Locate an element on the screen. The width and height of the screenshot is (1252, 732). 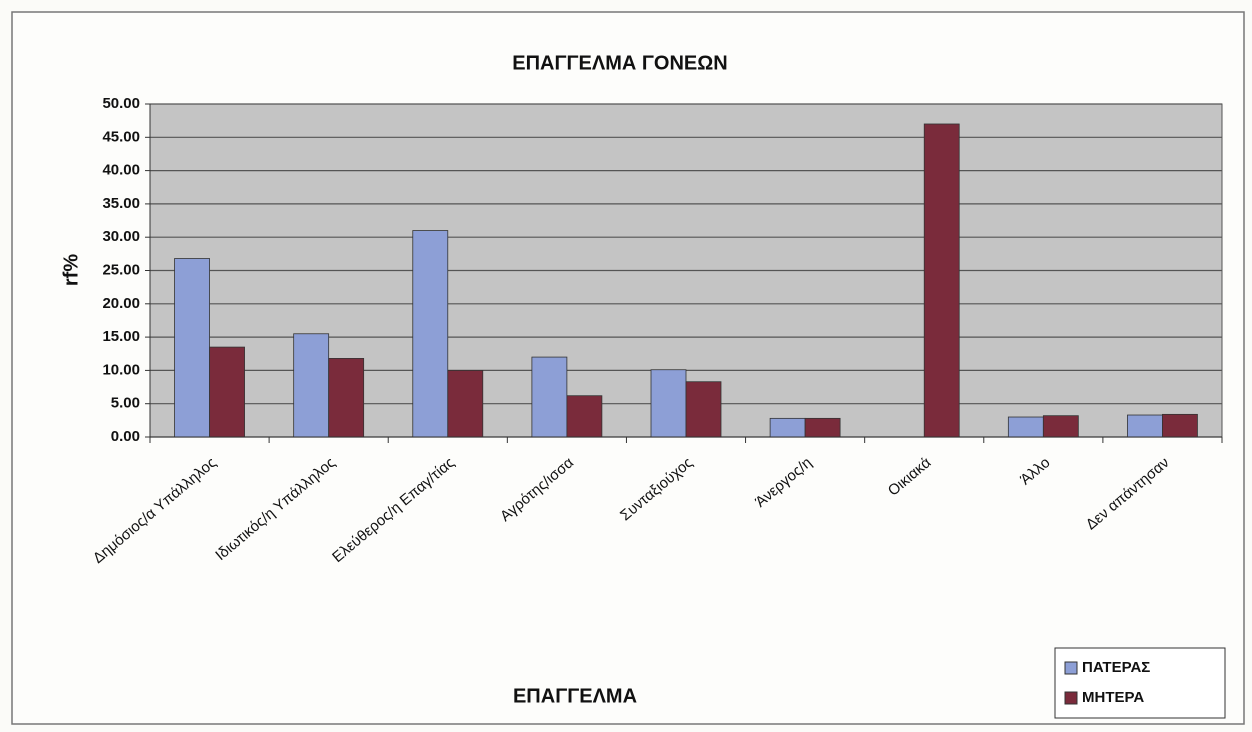
y-axis-label: rf% is located at coordinates (71, 270).